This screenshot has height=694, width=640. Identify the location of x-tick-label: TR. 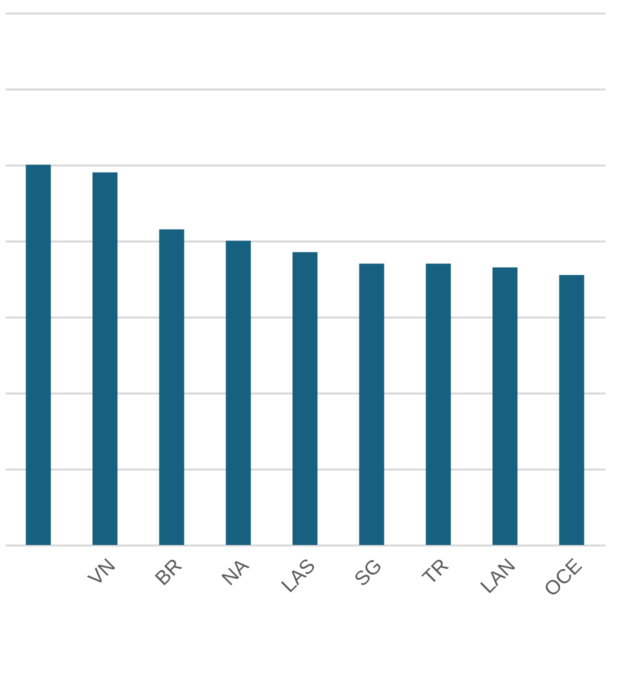
(436, 572).